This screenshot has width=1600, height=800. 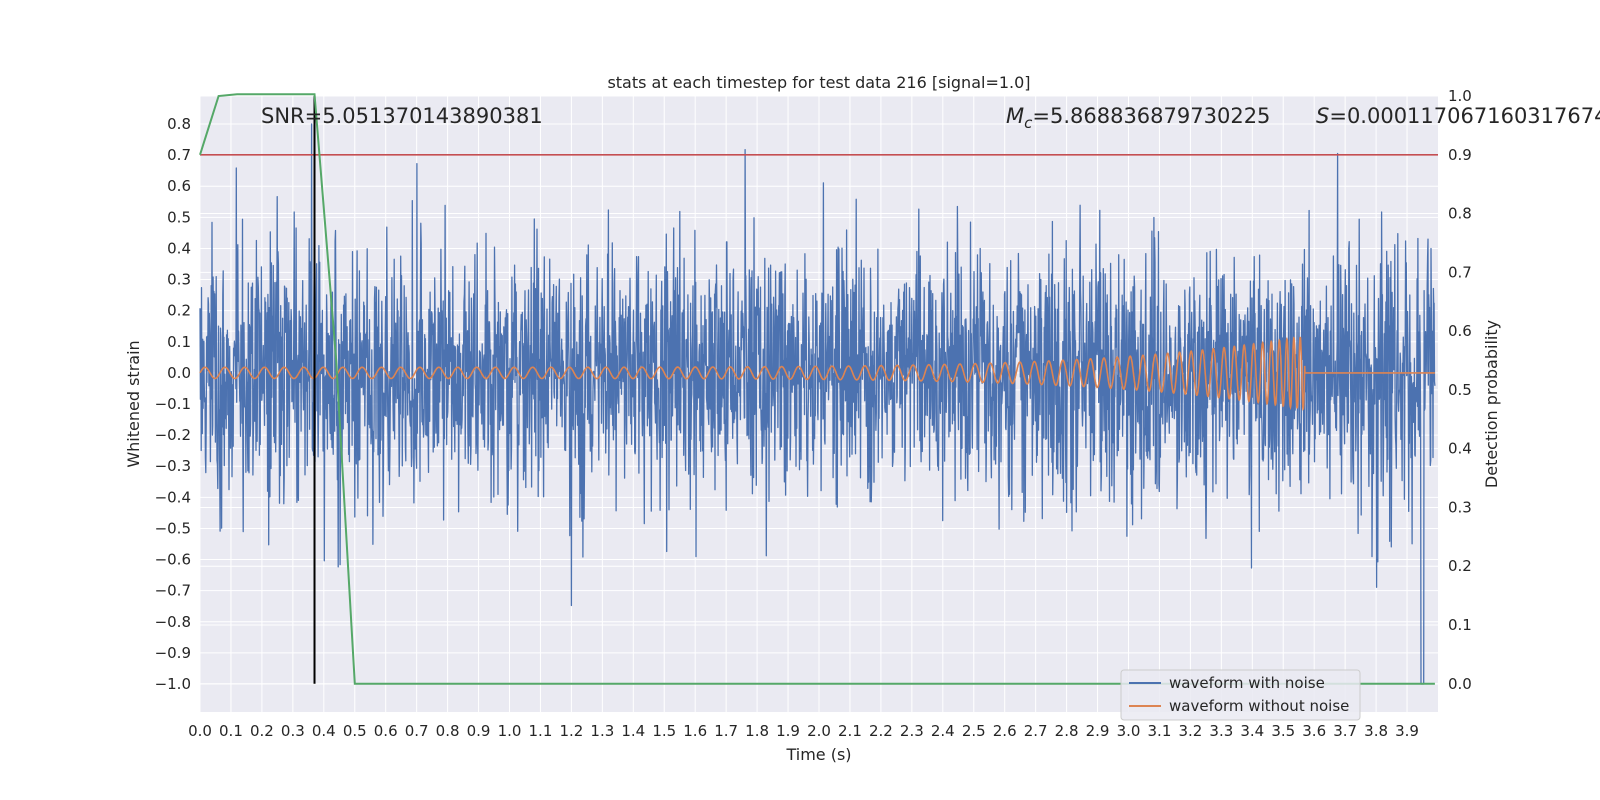 What do you see at coordinates (943, 731) in the screenshot?
I see `x-tick-label: 2.4` at bounding box center [943, 731].